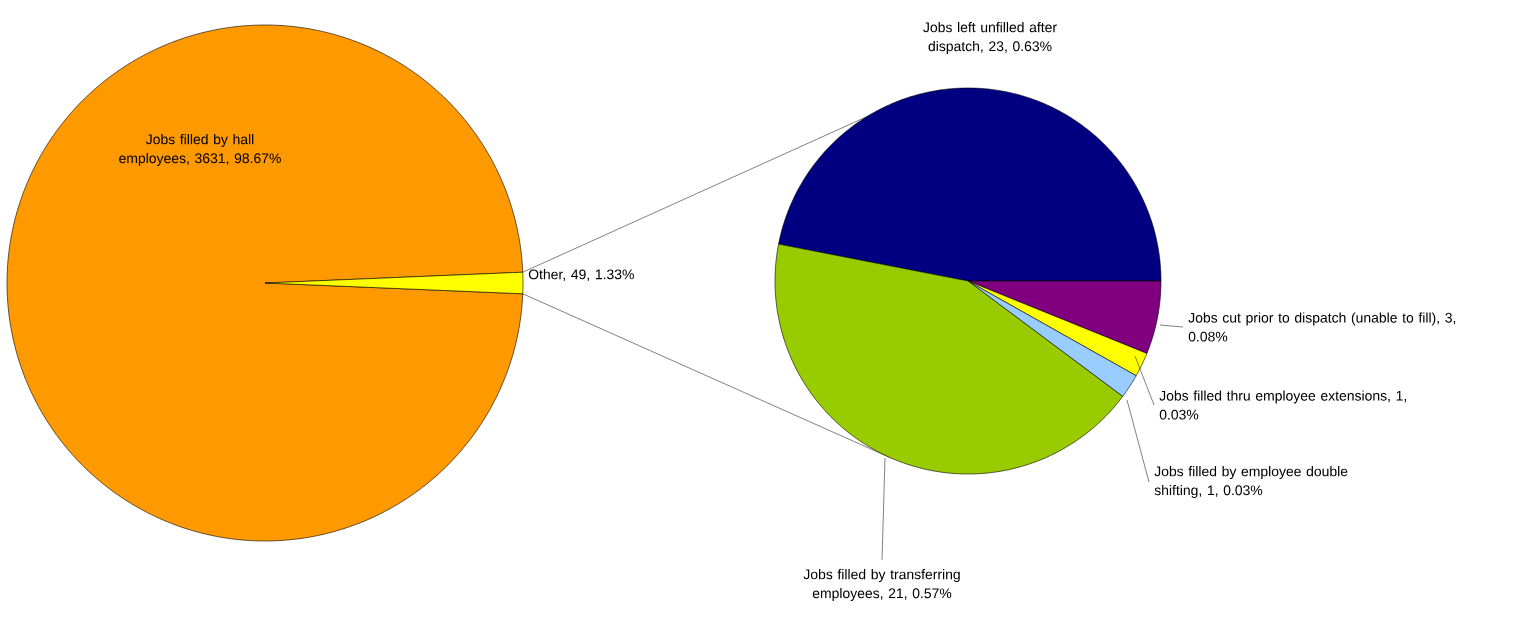  What do you see at coordinates (990, 38) in the screenshot?
I see `slice-label: Jobs left unfilled after dispatch, 23, 0.63%` at bounding box center [990, 38].